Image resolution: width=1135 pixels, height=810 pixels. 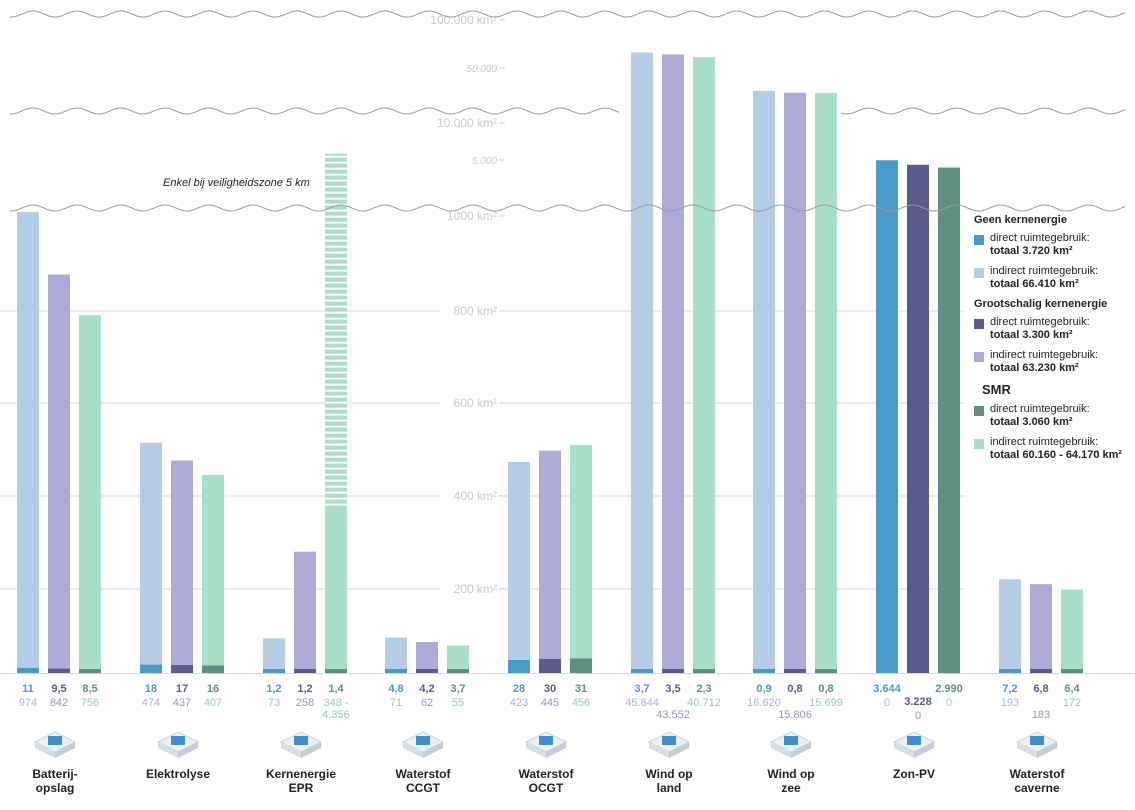 What do you see at coordinates (55, 744) in the screenshot?
I see `battery-storage-icon` at bounding box center [55, 744].